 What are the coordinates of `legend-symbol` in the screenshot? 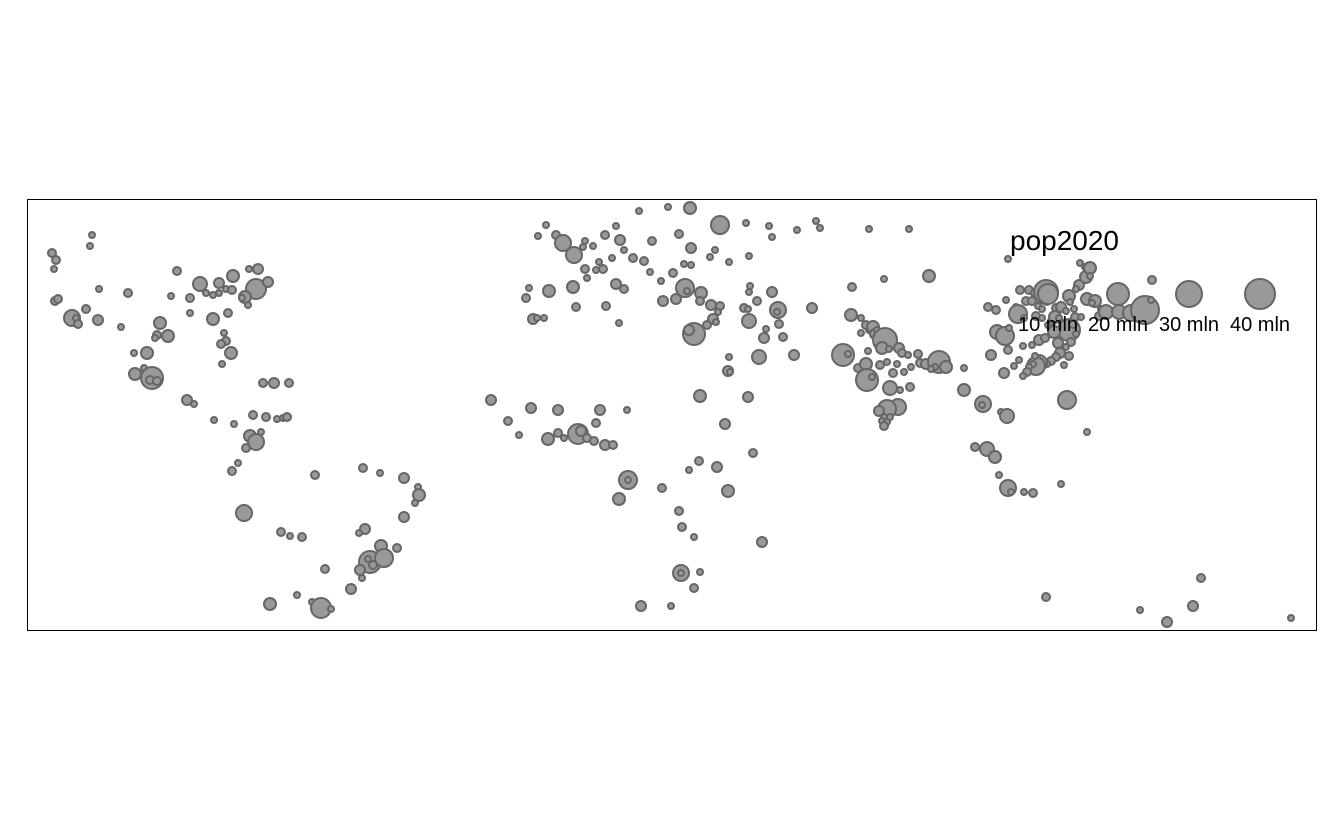 It's located at (1048, 294).